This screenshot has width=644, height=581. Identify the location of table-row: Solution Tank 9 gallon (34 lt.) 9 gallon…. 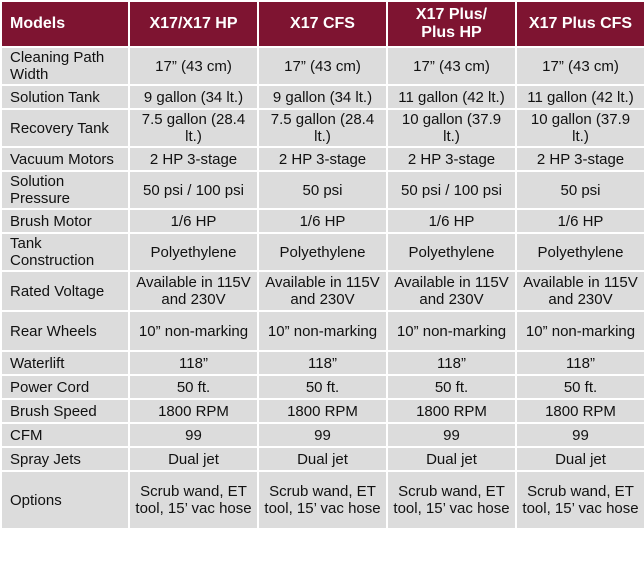
(323, 97).